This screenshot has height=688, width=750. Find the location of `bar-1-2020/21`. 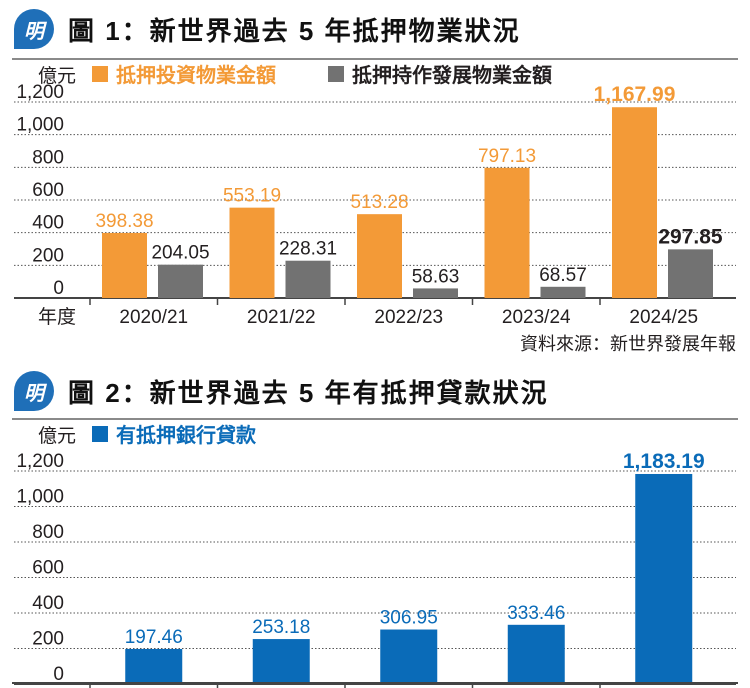

bar-1-2020/21 is located at coordinates (180, 281).